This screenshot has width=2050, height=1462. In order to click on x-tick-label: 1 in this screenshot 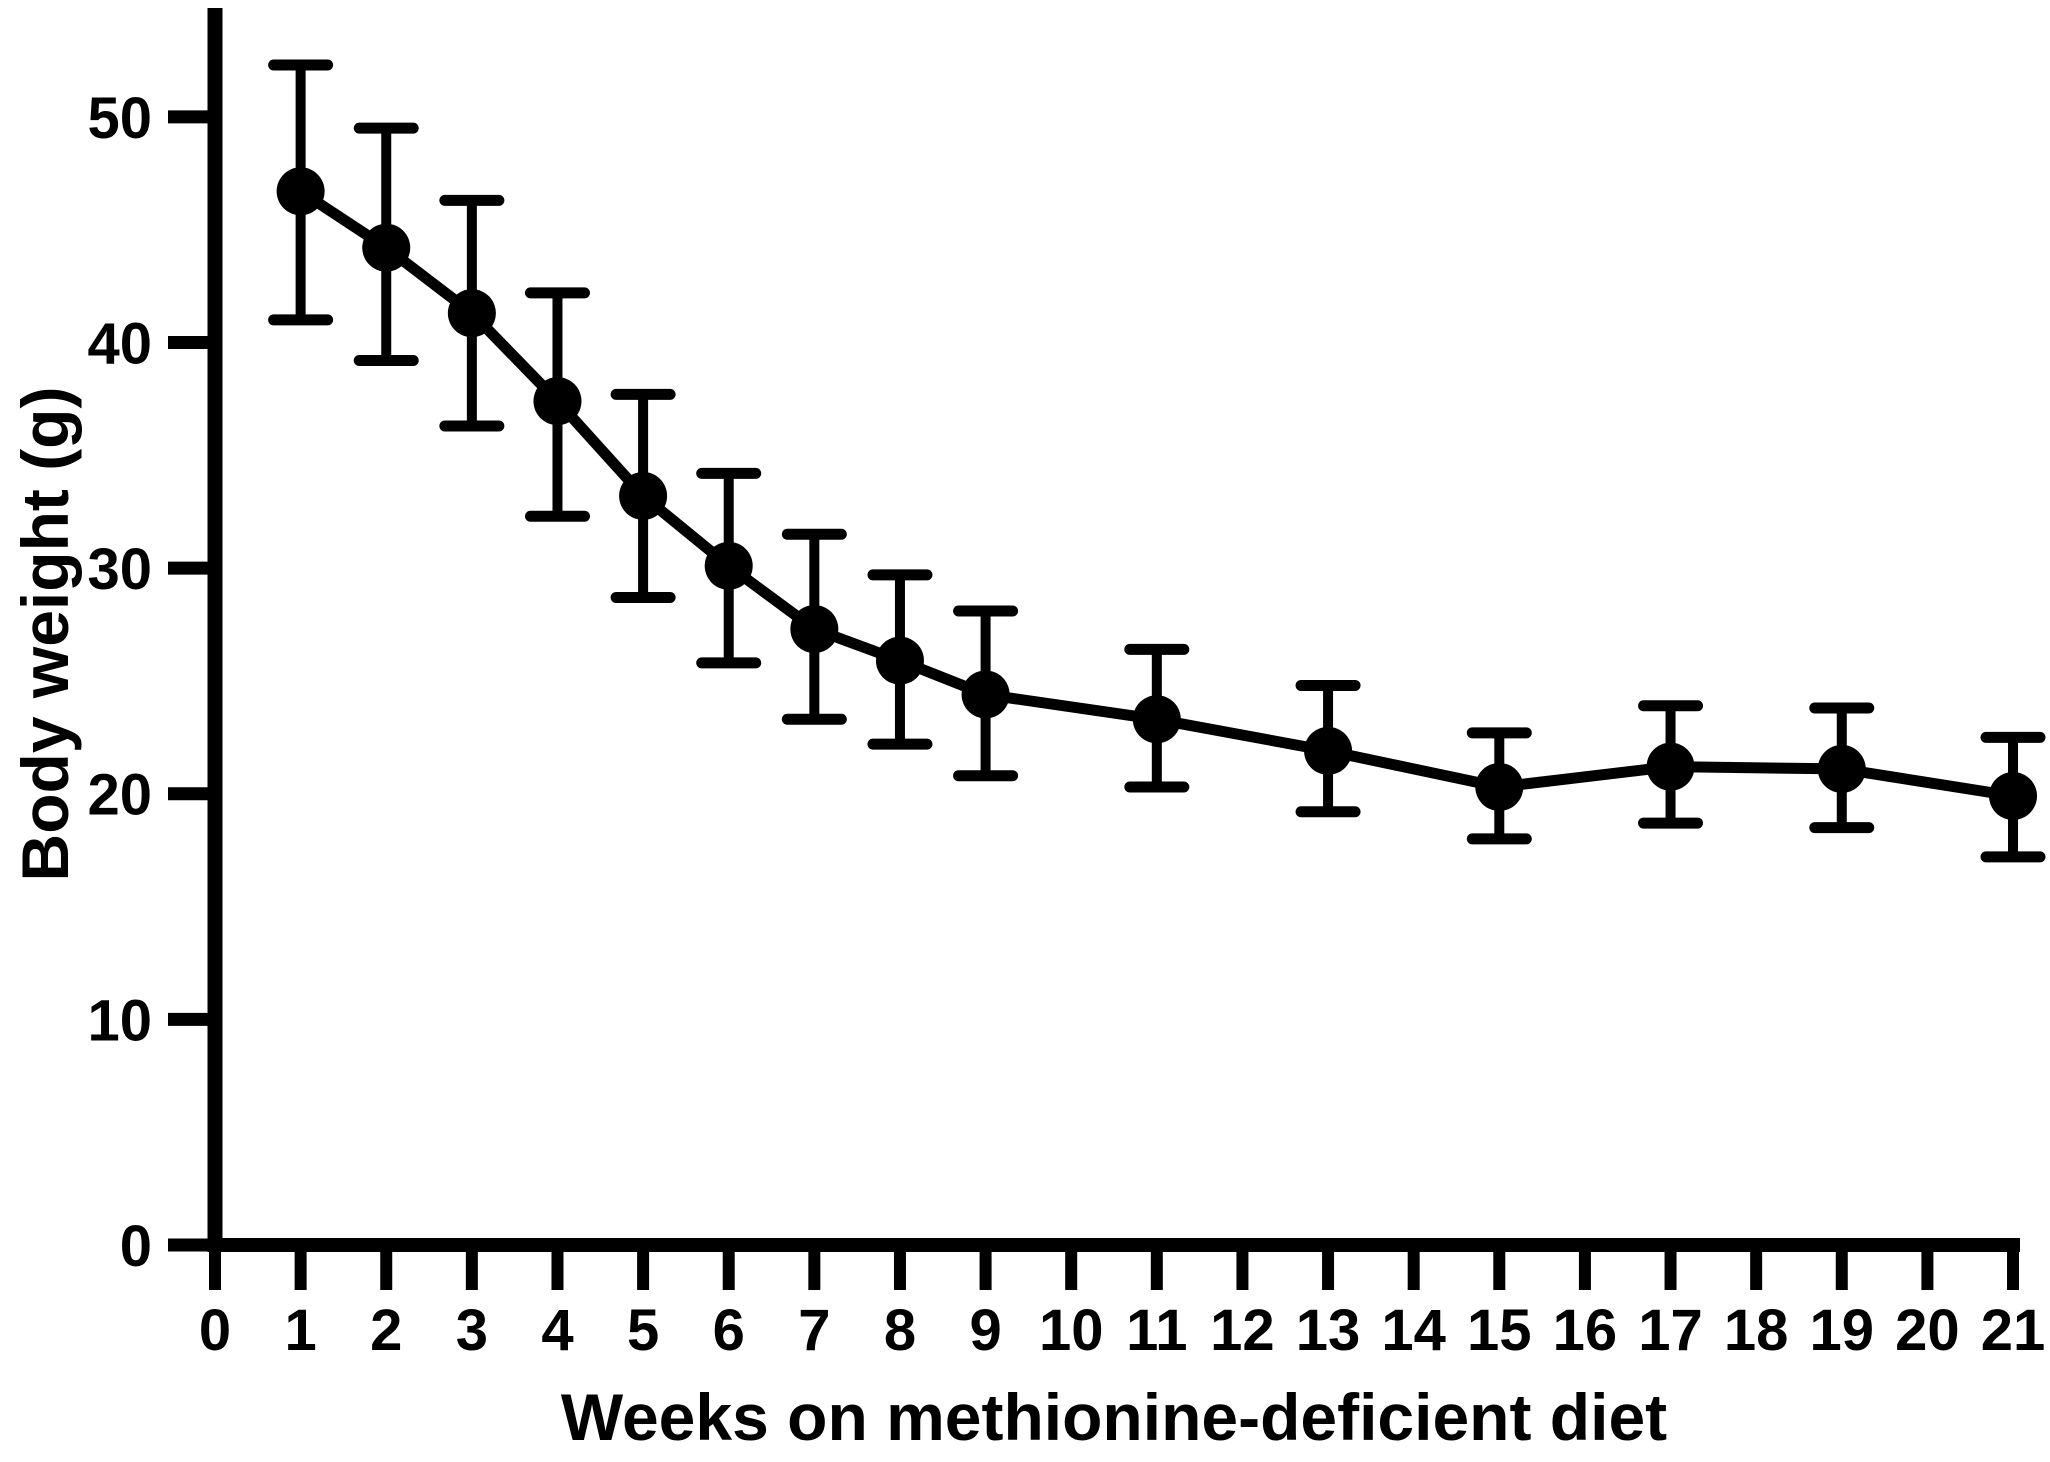, I will do `click(300, 1330)`.